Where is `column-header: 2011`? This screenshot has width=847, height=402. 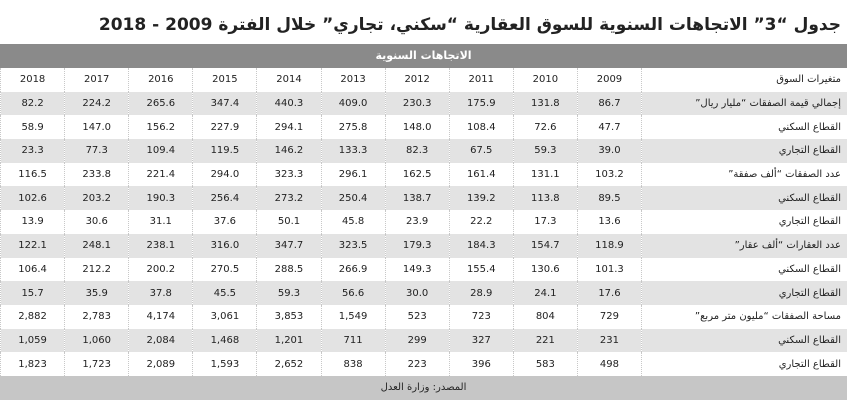
column-header: 2011 is located at coordinates (481, 80).